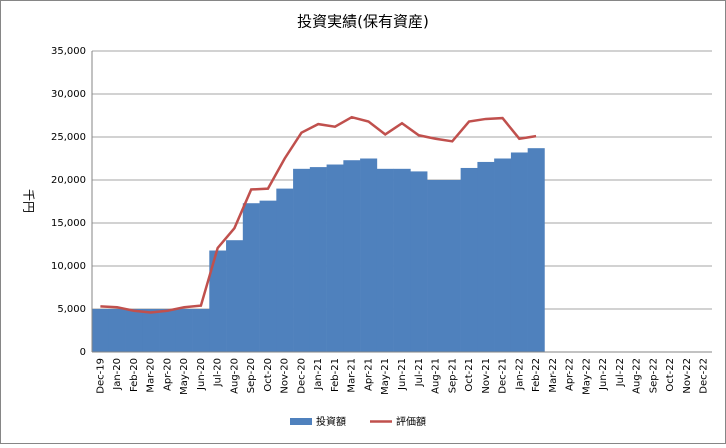  What do you see at coordinates (184, 376) in the screenshot?
I see `x-tick-label: May-20` at bounding box center [184, 376].